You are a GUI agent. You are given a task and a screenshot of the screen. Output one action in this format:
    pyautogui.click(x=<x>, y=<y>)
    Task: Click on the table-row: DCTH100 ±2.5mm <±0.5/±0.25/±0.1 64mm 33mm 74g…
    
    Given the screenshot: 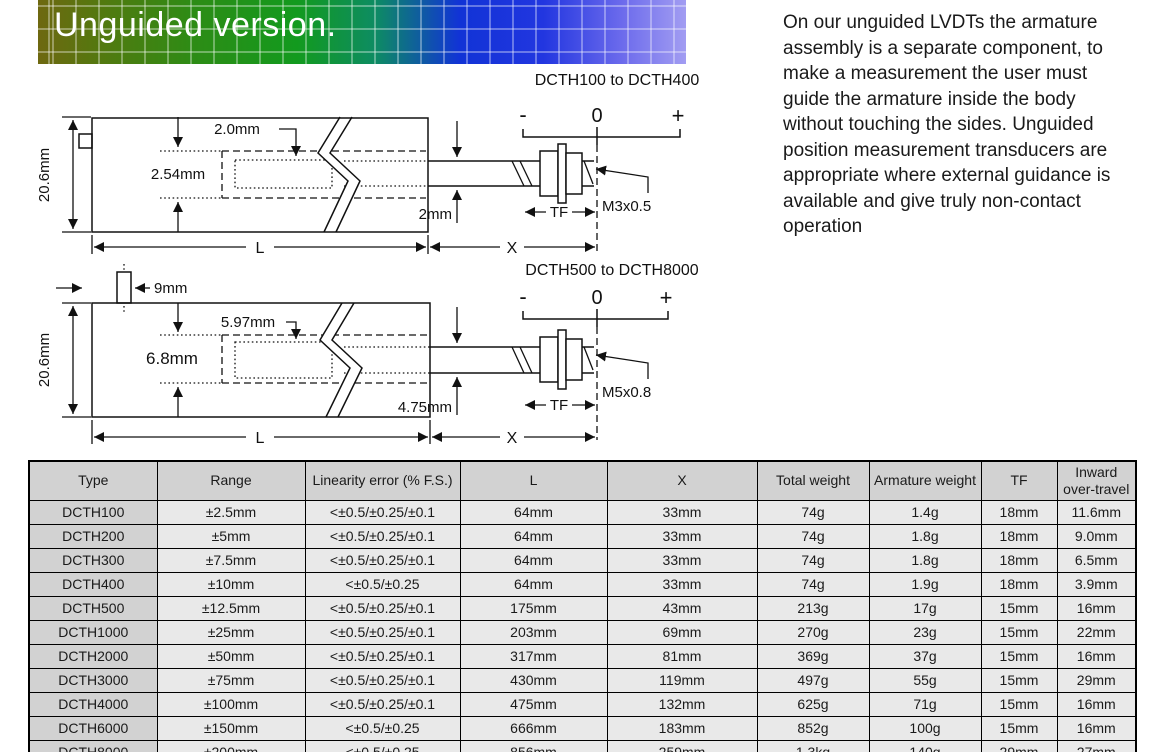 What is the action you would take?
    pyautogui.click(x=582, y=512)
    